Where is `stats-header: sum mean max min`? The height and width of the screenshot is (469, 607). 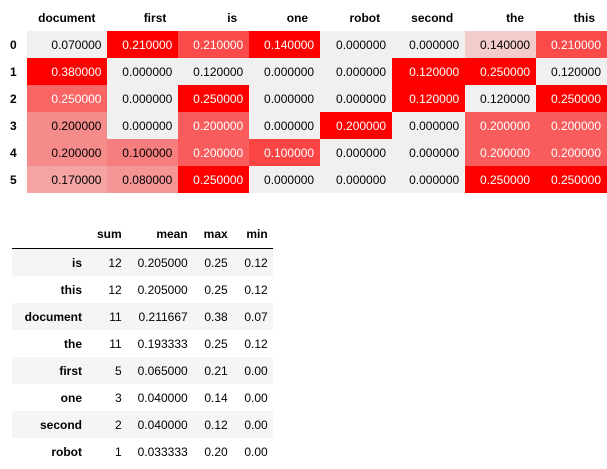
stats-header: sum mean max min is located at coordinates (142, 234).